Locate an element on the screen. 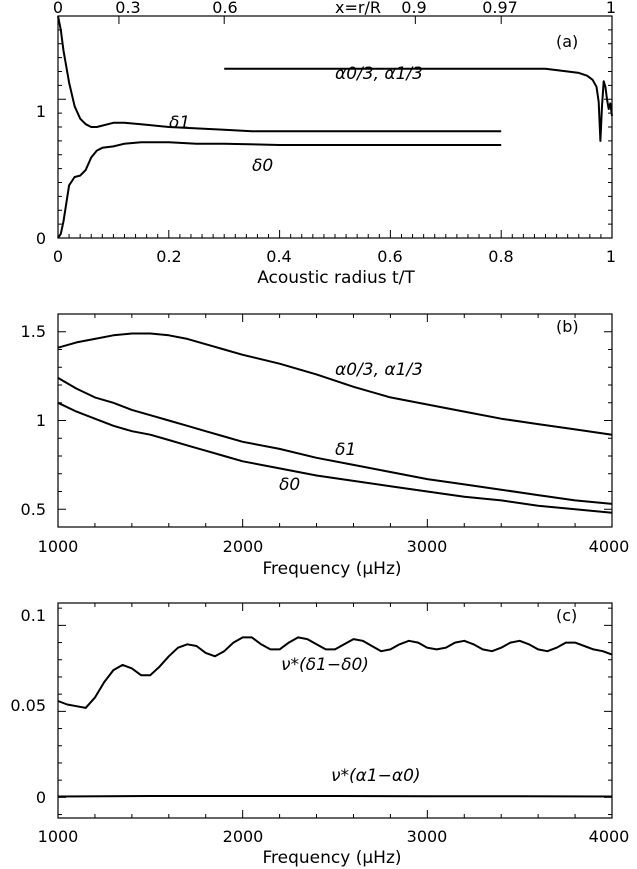  b-y-tick-label-1: 1 is located at coordinates (41, 420).